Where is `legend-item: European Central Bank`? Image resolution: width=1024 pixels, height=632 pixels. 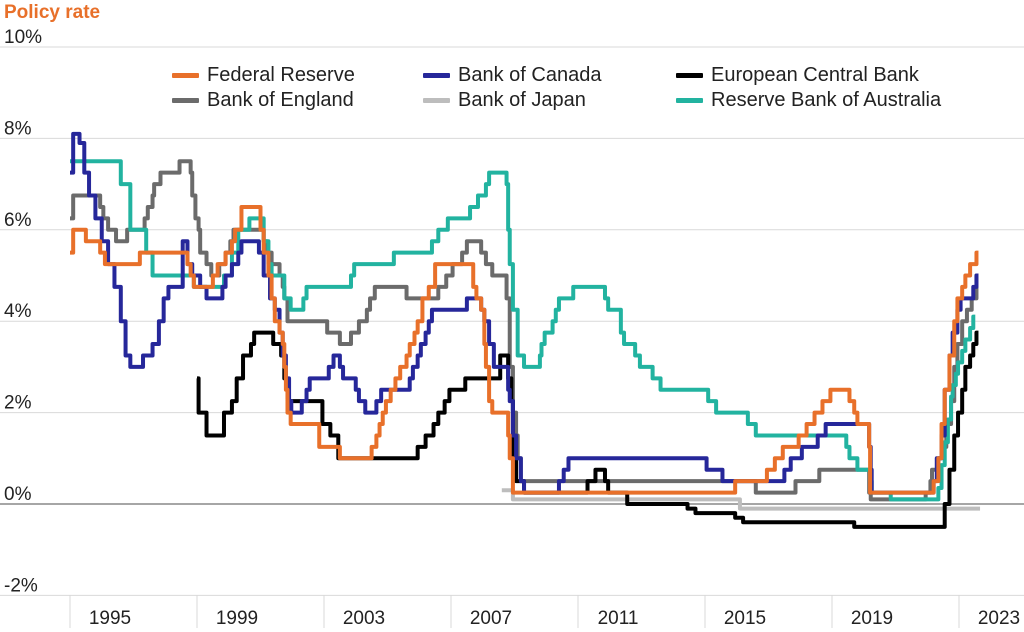 legend-item: European Central Bank is located at coordinates (797, 75).